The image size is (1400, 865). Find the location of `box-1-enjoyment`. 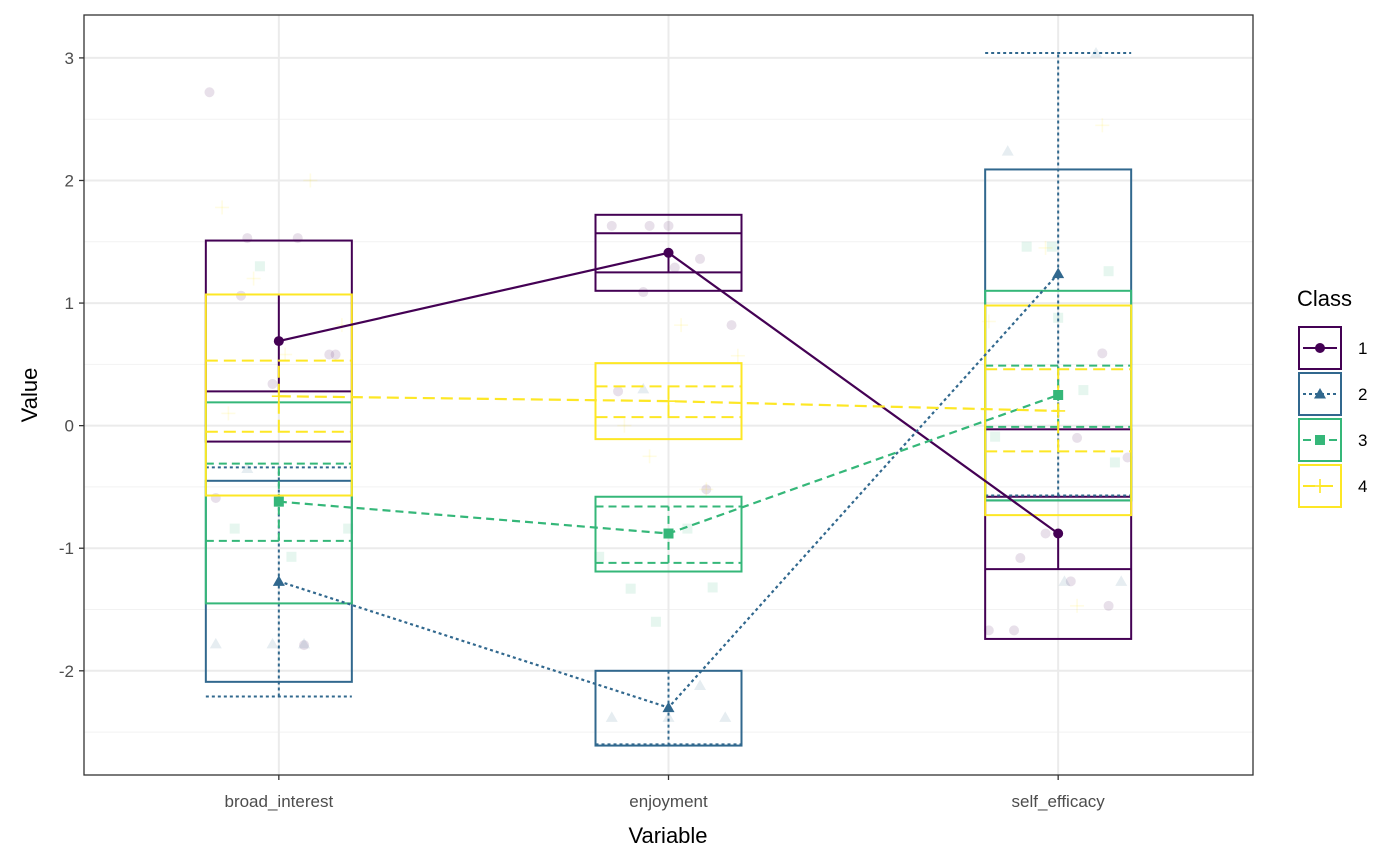

box-1-enjoyment is located at coordinates (668, 252).